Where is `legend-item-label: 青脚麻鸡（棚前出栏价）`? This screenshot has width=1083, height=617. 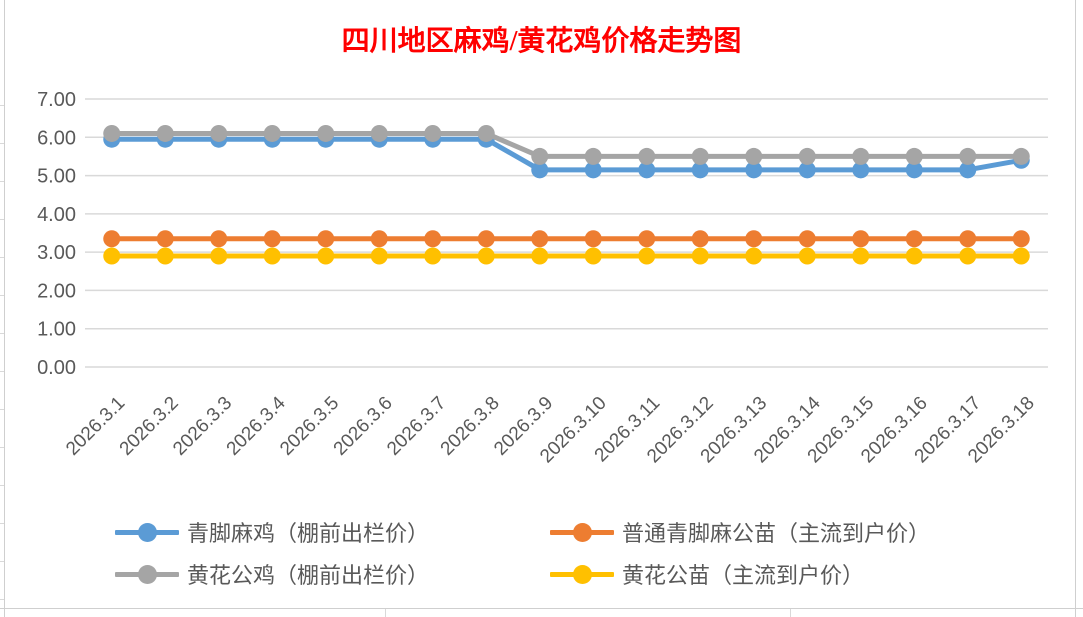 legend-item-label: 青脚麻鸡（棚前出栏价） is located at coordinates (308, 533).